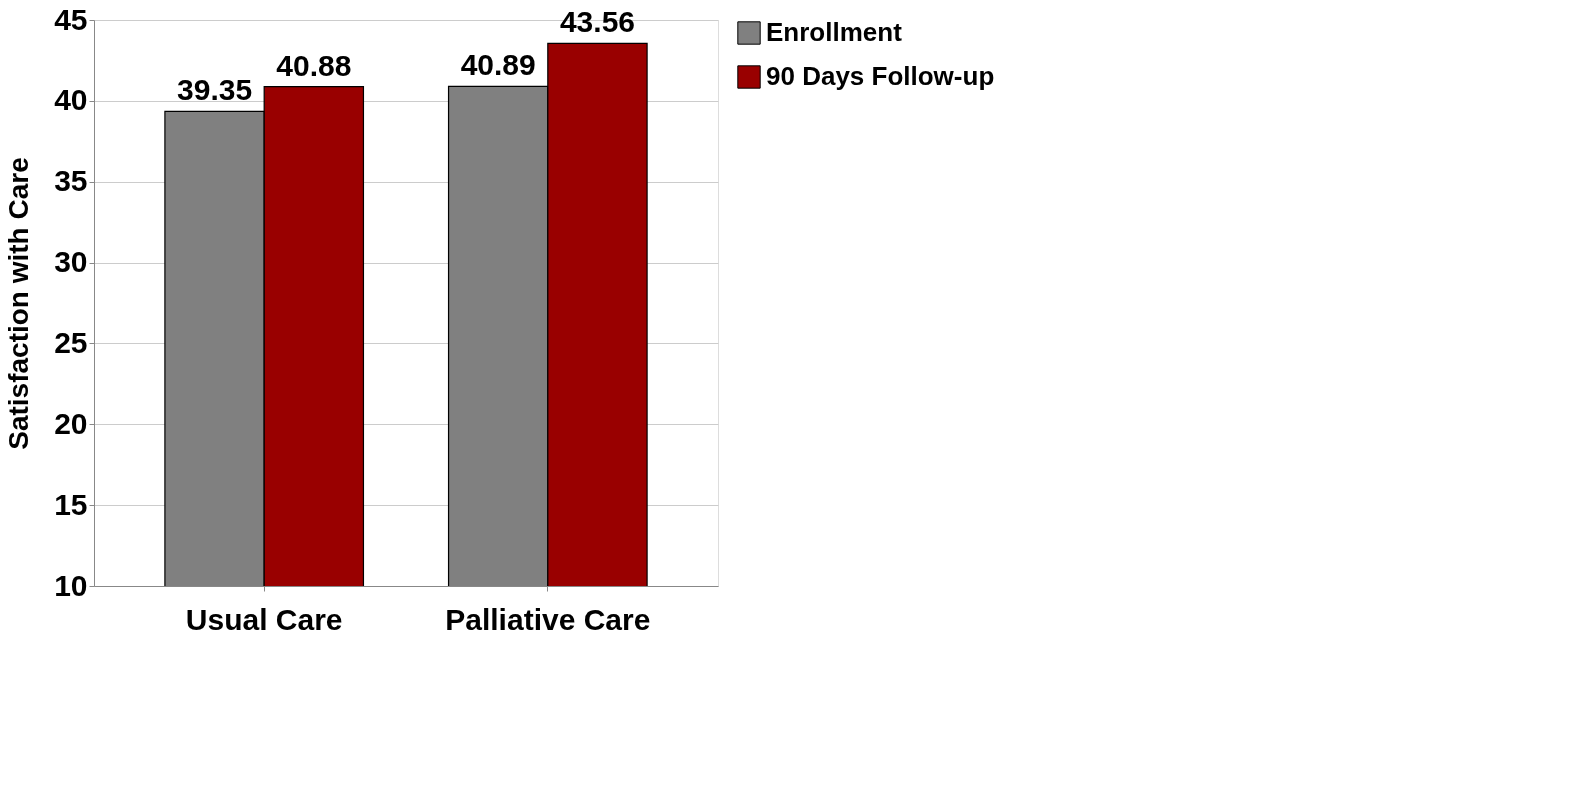  I want to click on legend-label: Enrollment, so click(834, 32).